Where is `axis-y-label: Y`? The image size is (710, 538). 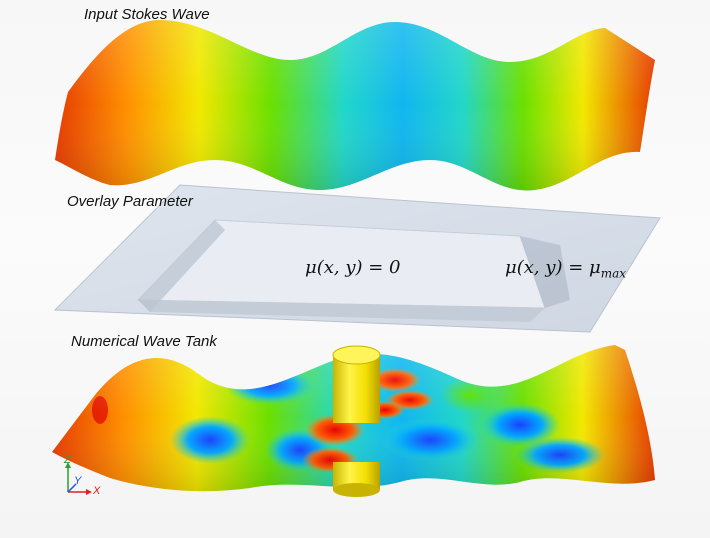 axis-y-label: Y is located at coordinates (78, 481).